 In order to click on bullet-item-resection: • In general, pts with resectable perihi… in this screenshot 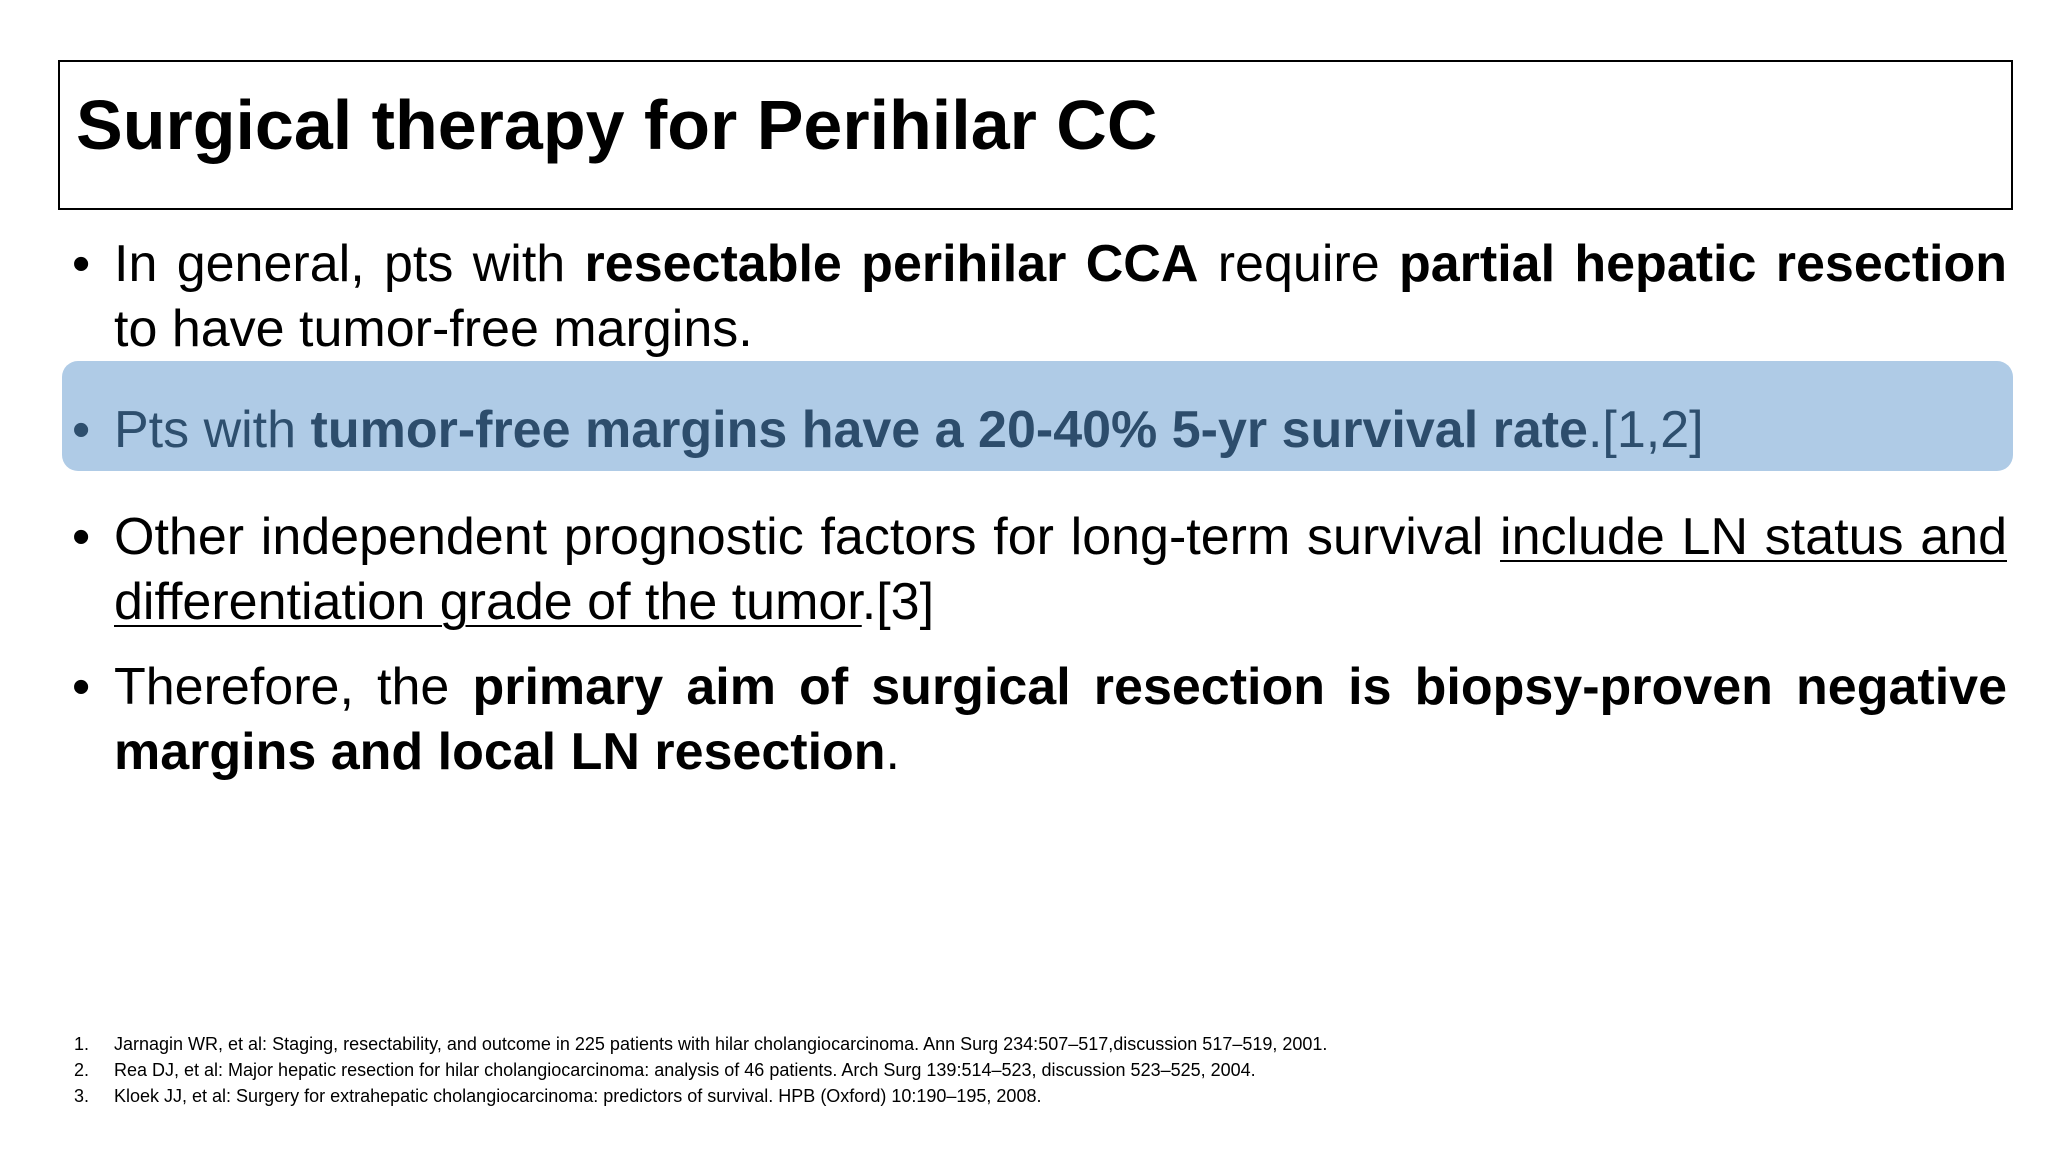, I will do `click(1039, 297)`.